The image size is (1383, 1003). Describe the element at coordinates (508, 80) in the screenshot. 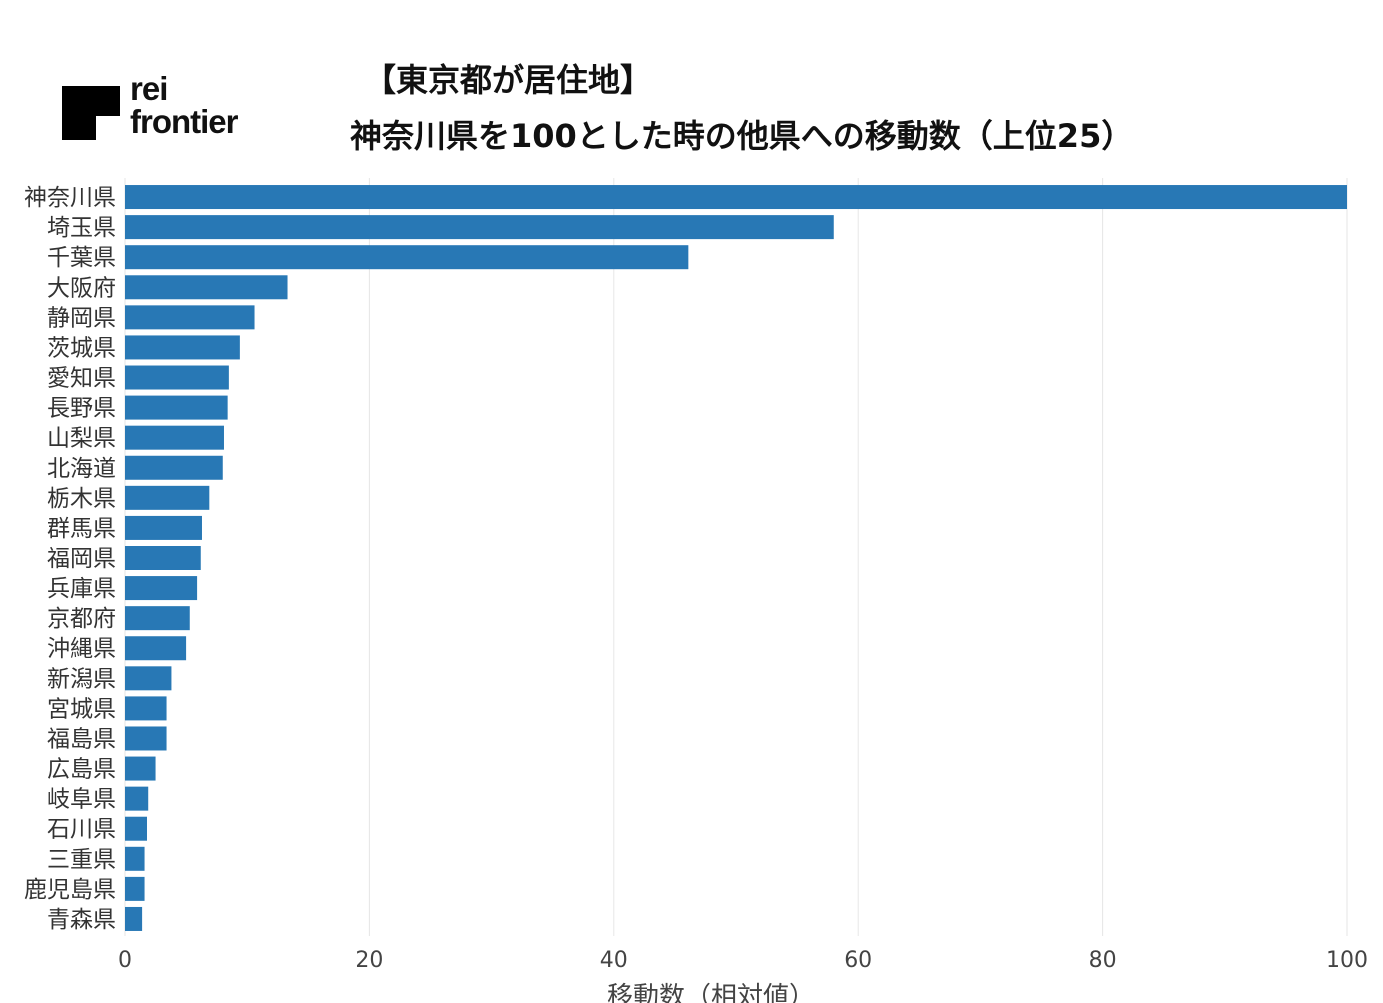

I see `chart-title-line-1: 【東京都が居住地】` at that location.